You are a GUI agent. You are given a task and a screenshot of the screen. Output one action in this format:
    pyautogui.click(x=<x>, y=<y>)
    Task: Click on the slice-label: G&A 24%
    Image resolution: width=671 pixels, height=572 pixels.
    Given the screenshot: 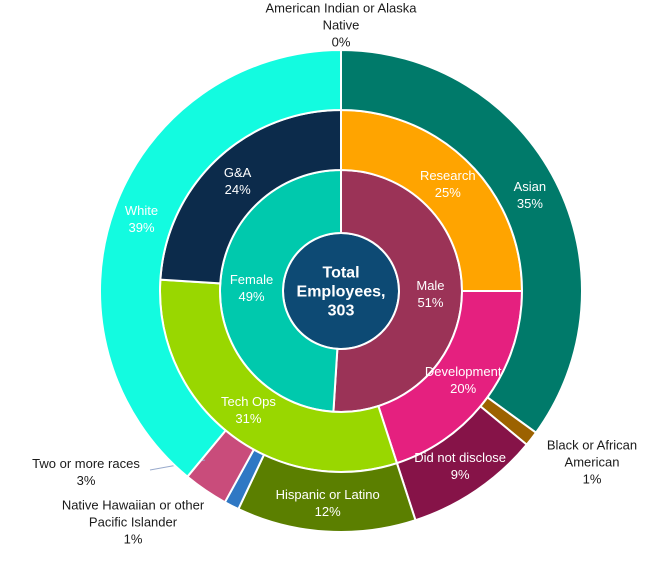 What is the action you would take?
    pyautogui.click(x=238, y=181)
    